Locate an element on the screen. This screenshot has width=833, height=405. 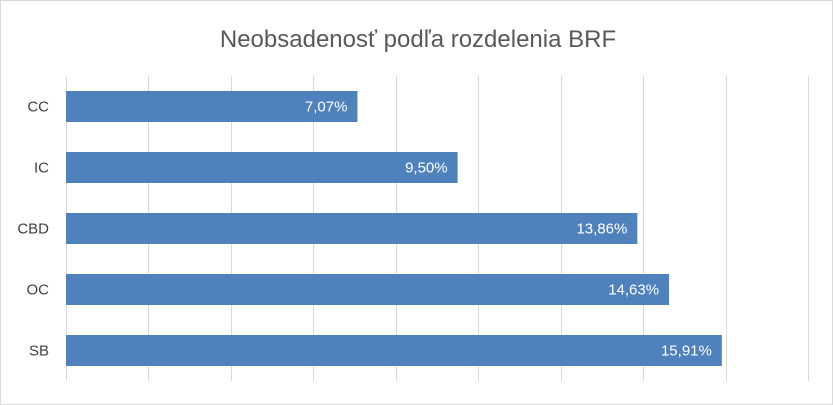
bar-oc is located at coordinates (368, 289).